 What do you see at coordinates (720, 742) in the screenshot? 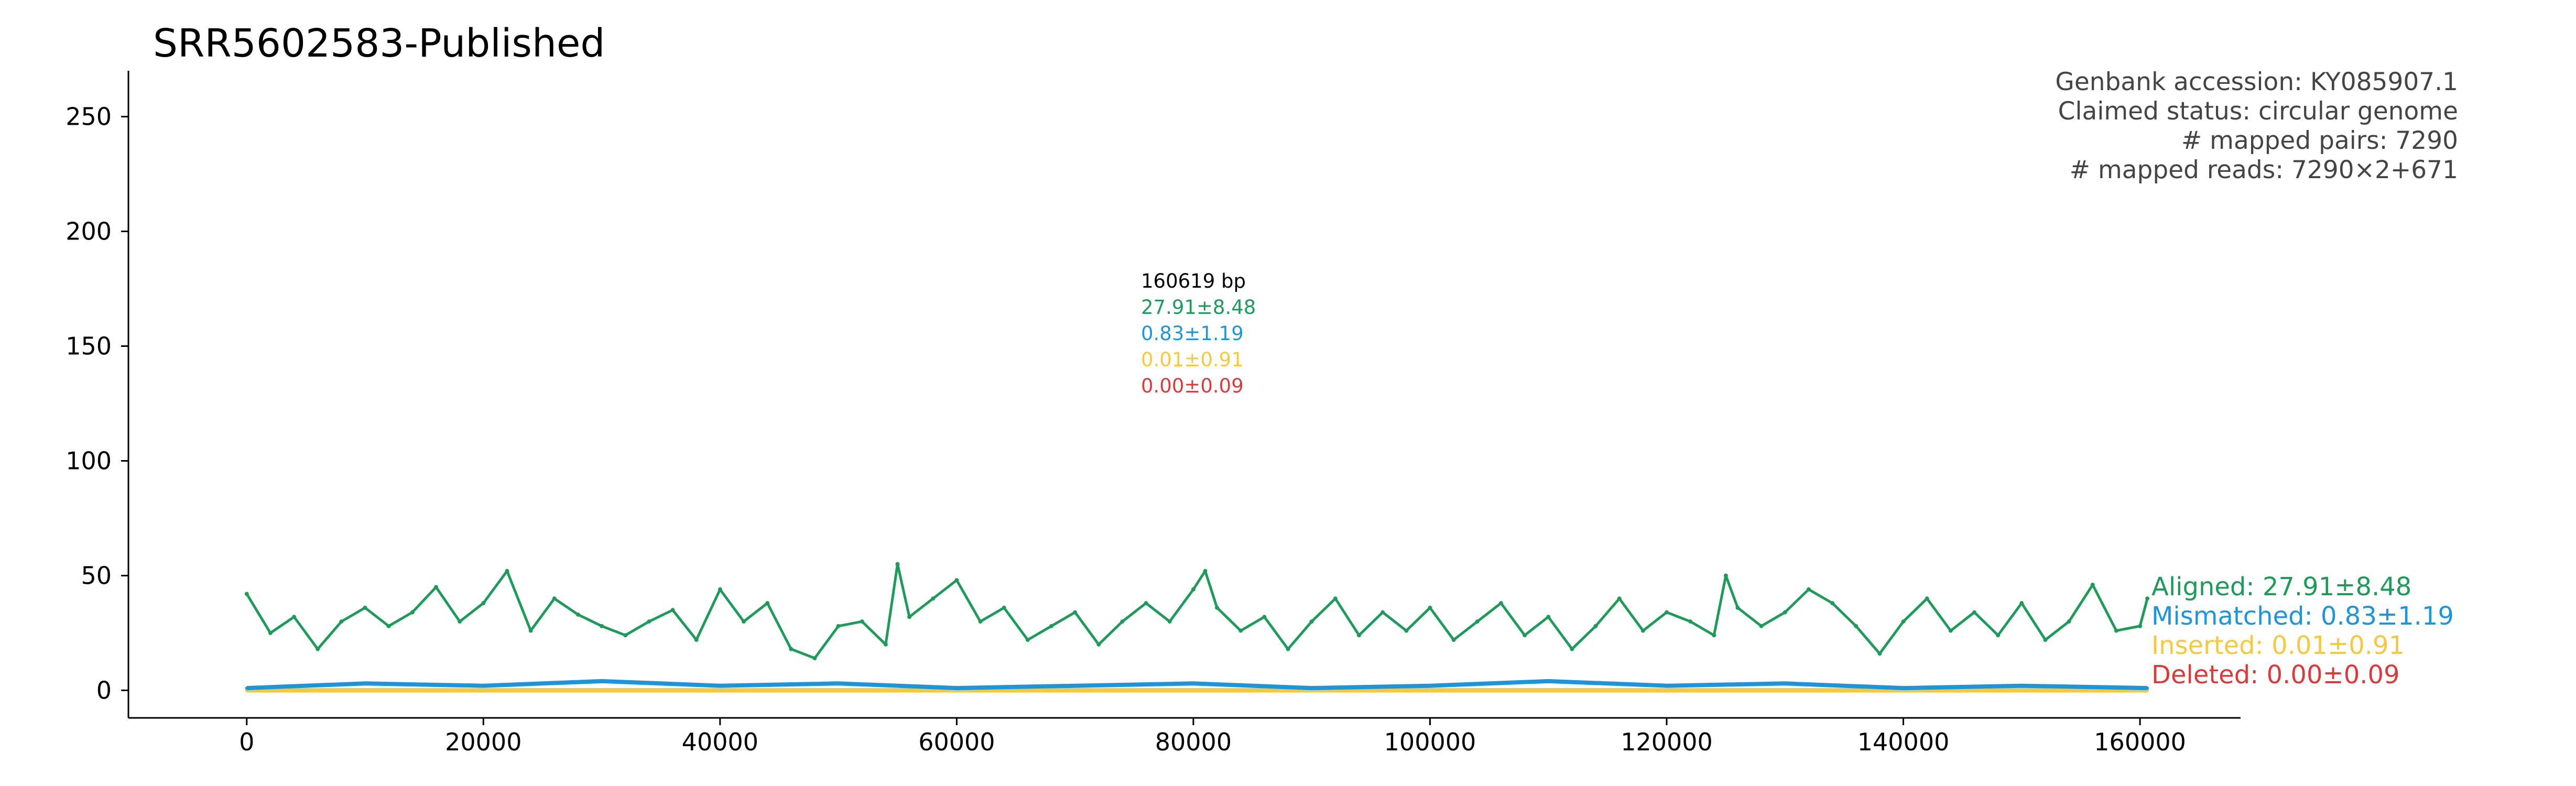
I see `x-tick-label: 40000` at bounding box center [720, 742].